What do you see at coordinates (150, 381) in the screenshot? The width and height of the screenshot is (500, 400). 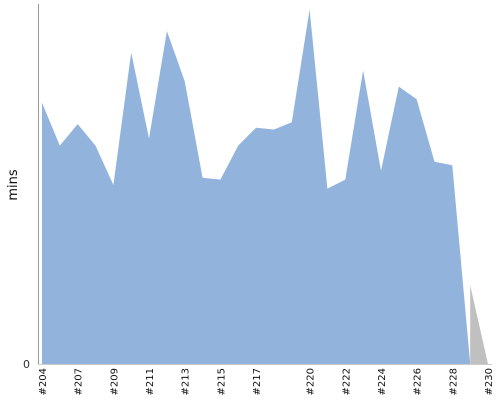 I see `x-tick-label: #211` at bounding box center [150, 381].